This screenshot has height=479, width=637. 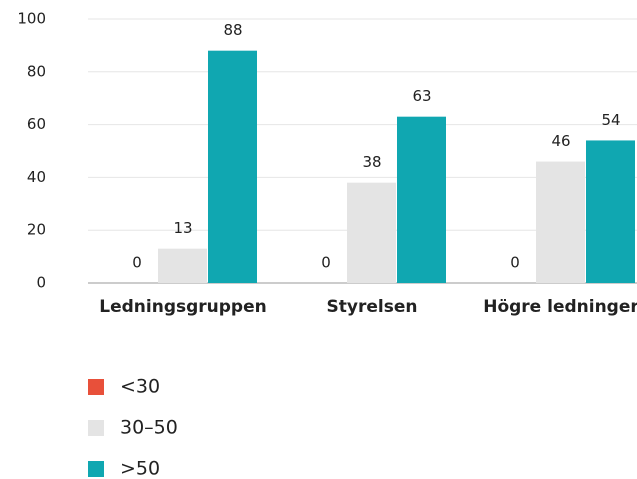 I want to click on x-tick-label: Högre ledninger, so click(x=560, y=307).